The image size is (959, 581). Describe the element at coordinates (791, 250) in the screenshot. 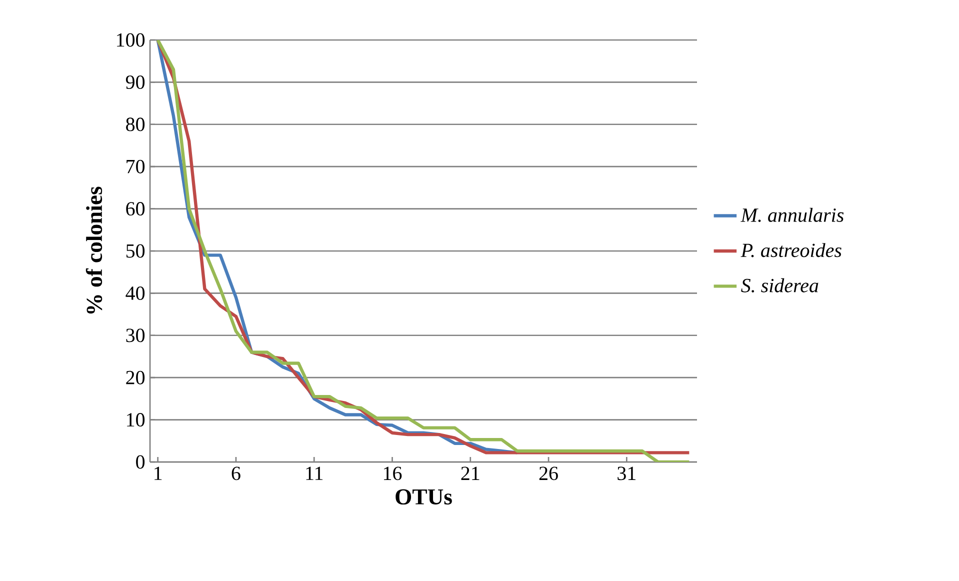

I see `legend-label: P. astreoides` at that location.